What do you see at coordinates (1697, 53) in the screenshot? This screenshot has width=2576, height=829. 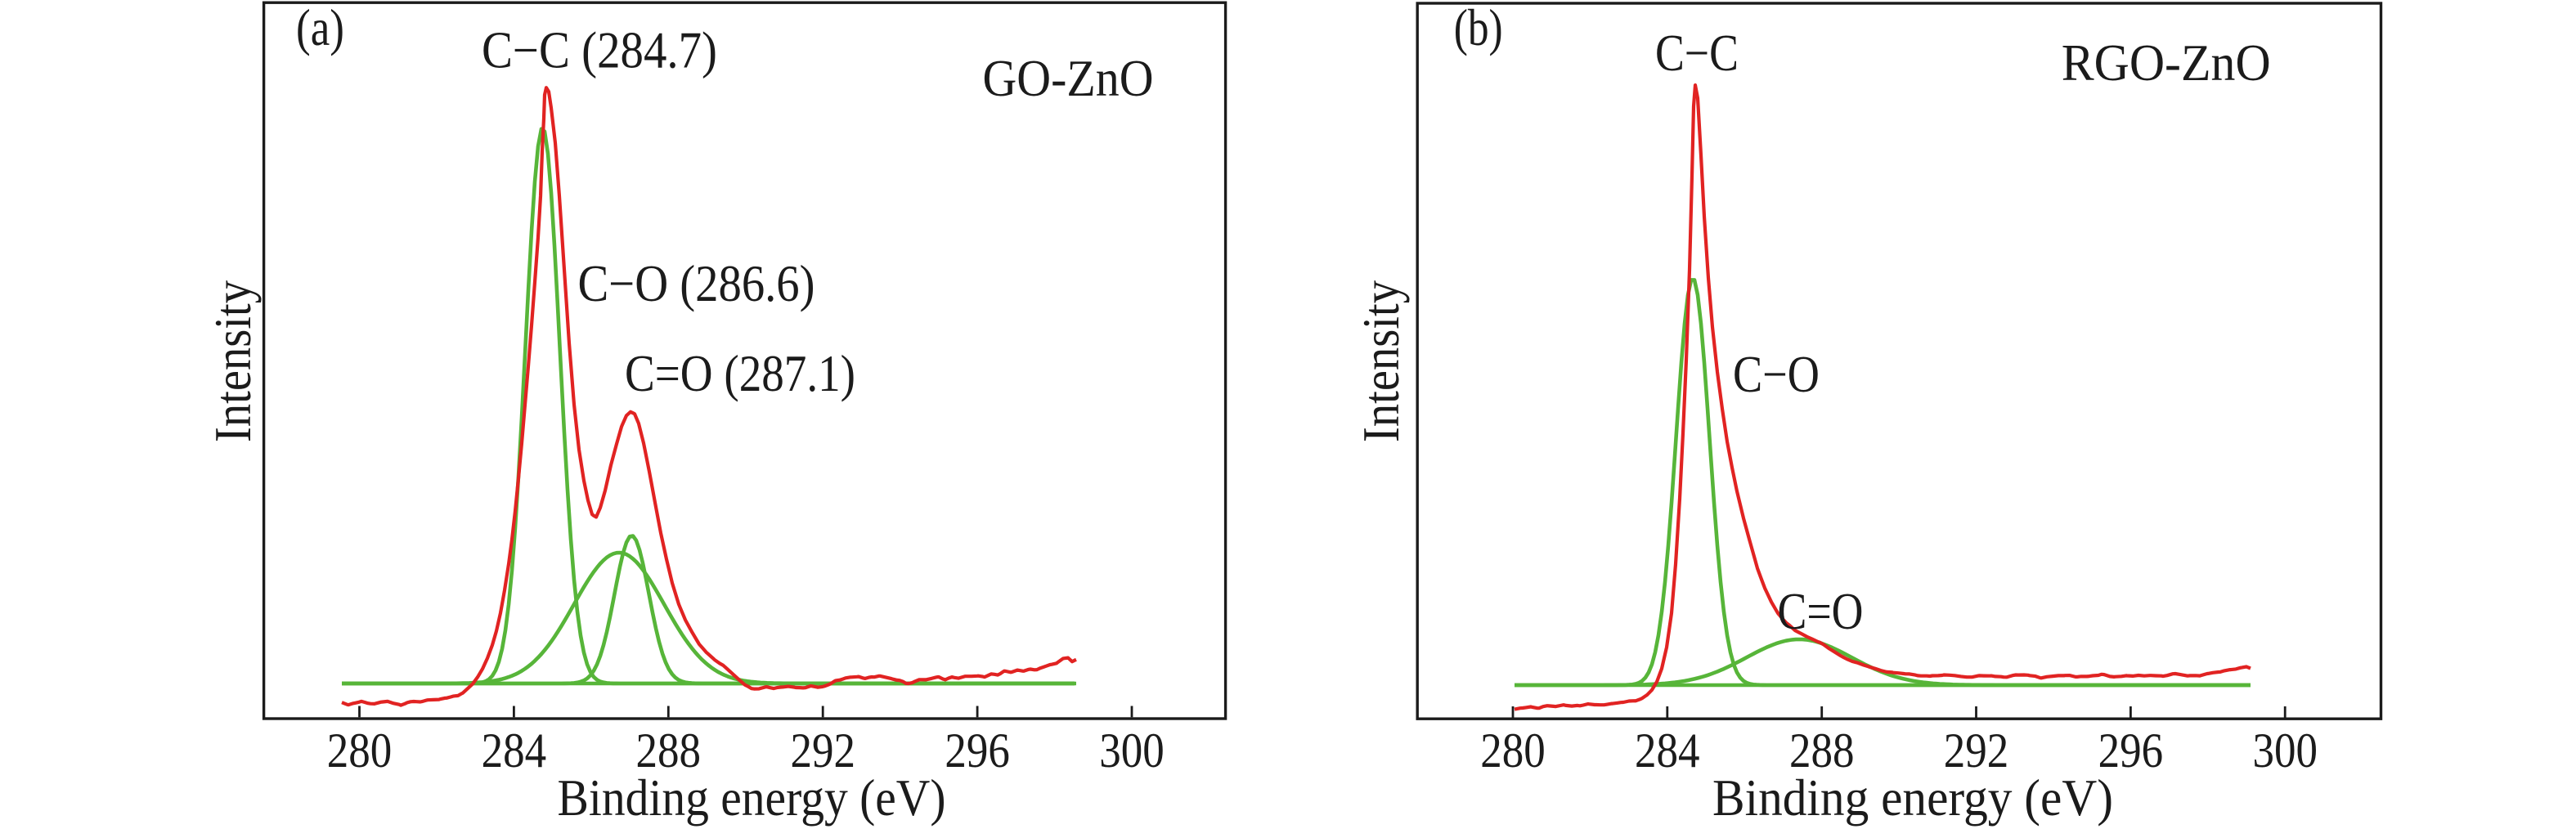 I see `svg-text: C−C` at bounding box center [1697, 53].